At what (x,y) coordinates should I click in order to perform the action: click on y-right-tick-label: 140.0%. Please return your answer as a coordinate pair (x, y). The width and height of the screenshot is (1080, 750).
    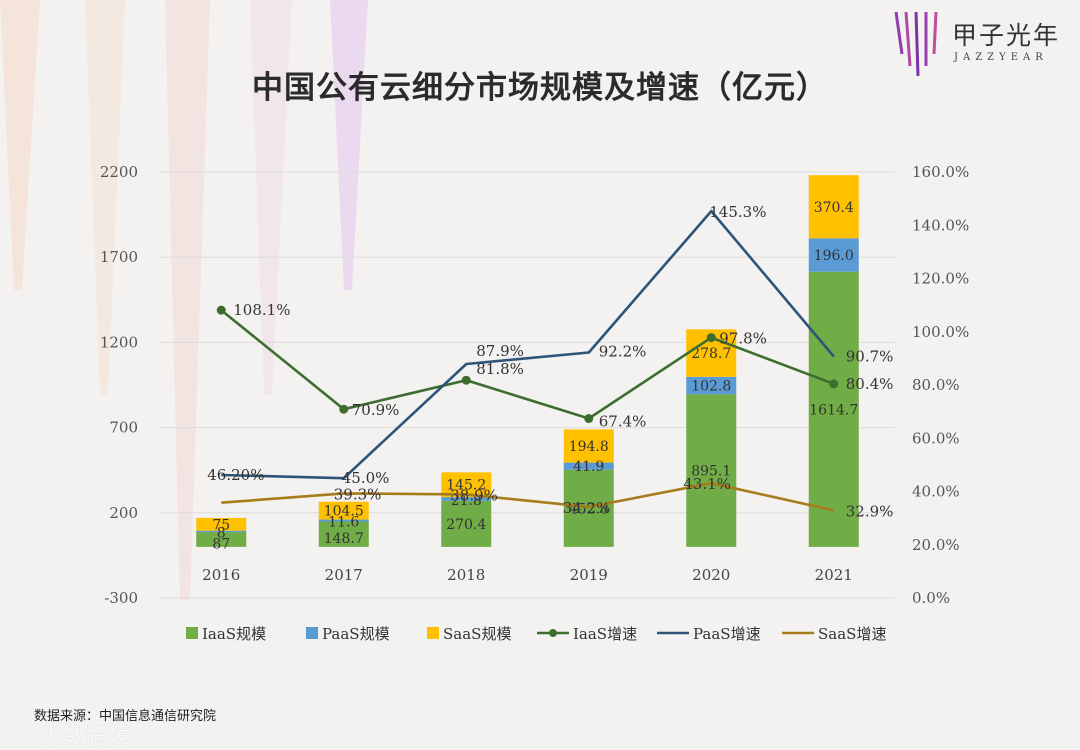
    Looking at the image, I should click on (940, 225).